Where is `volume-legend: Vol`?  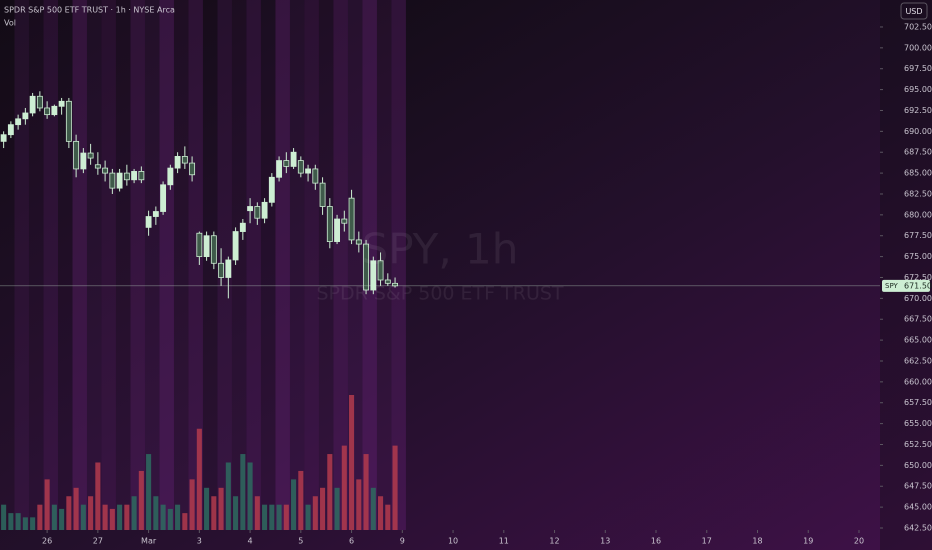 volume-legend: Vol is located at coordinates (10, 23).